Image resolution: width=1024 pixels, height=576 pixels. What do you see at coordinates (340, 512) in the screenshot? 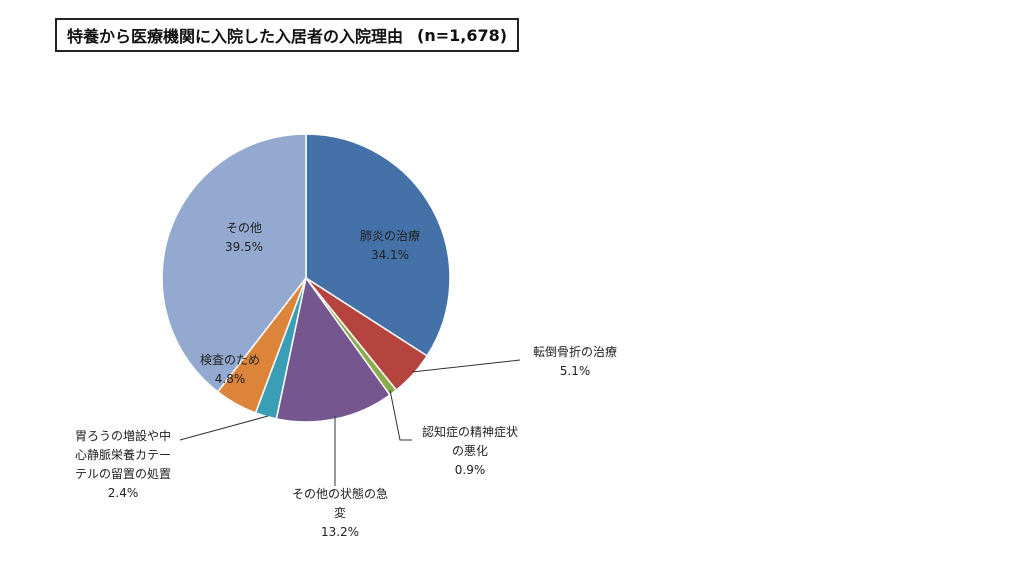
I see `slice-label: その他の状態の急変 13.2%` at bounding box center [340, 512].